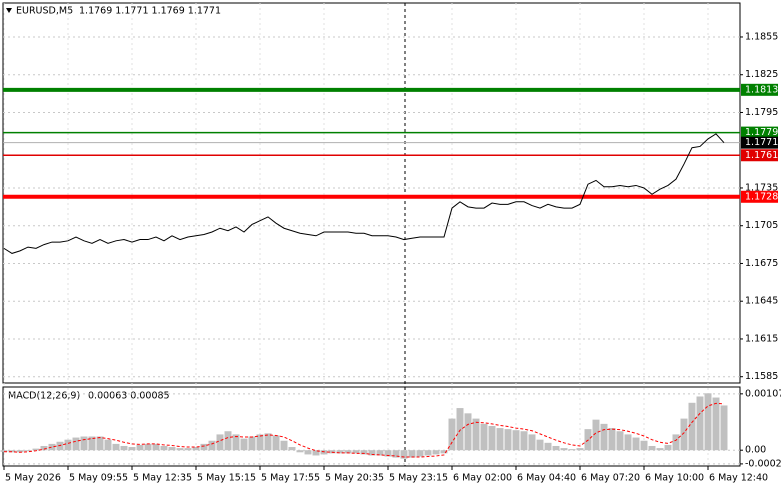 This screenshot has width=781, height=489. I want to click on symbol-menu-arrow, so click(9, 10).